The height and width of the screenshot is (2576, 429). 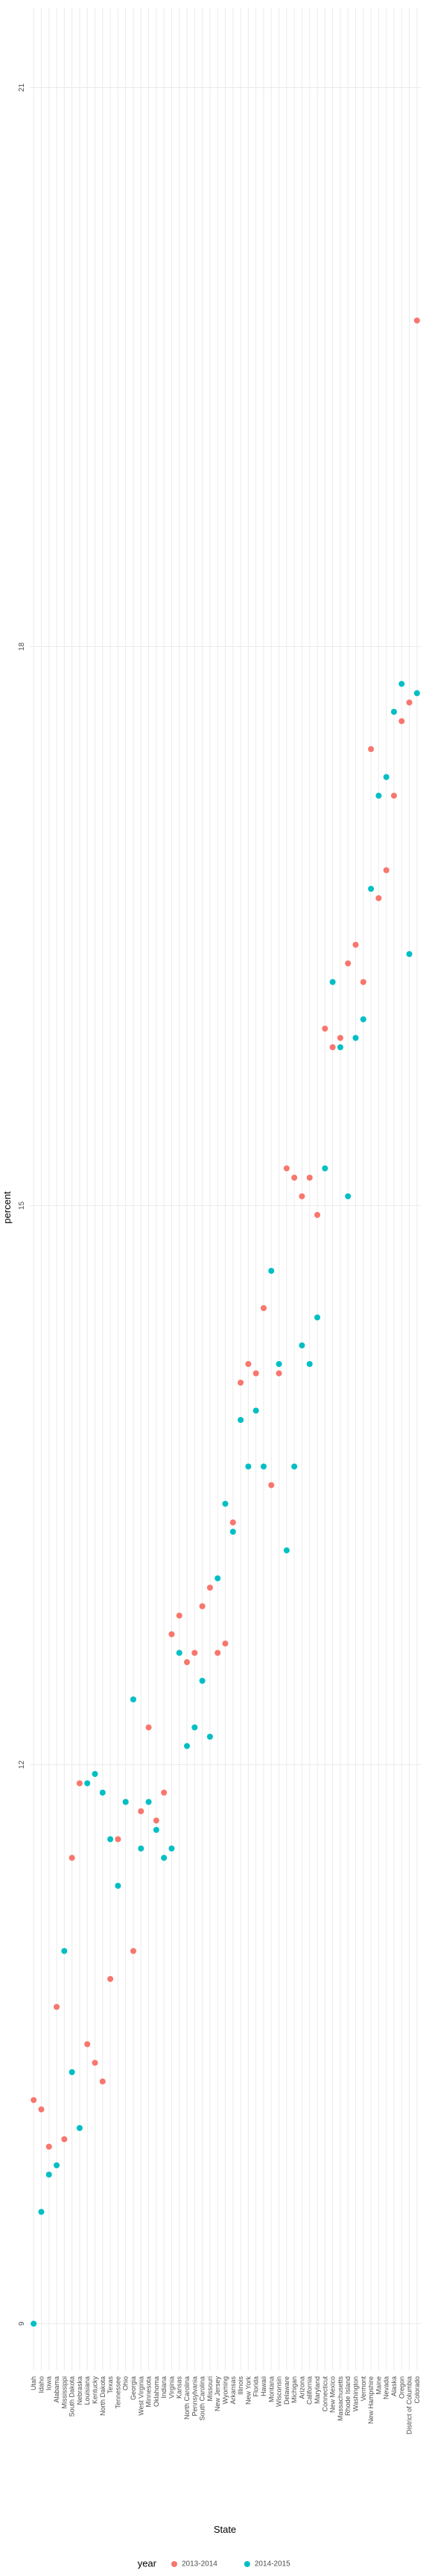 I want to click on x-tick-label: Indiana, so click(x=164, y=2388).